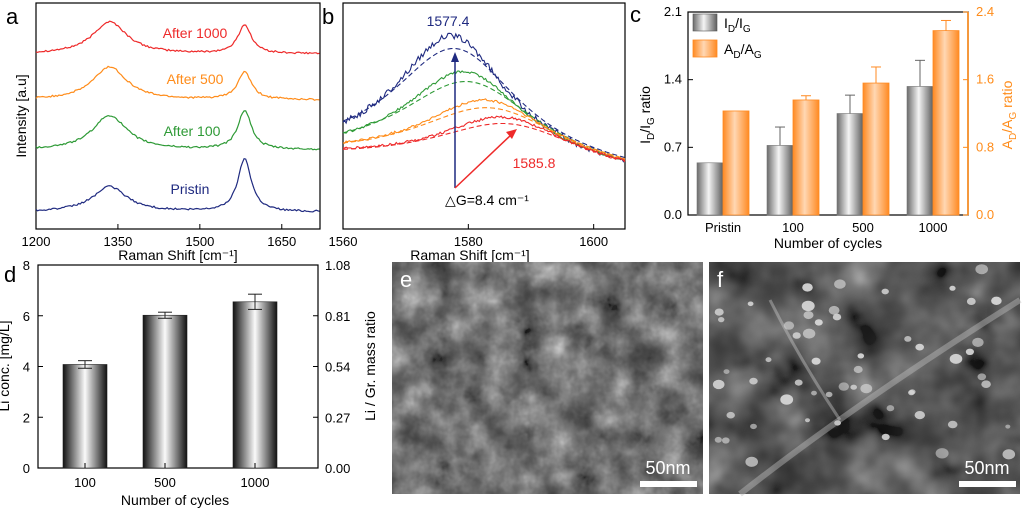 This screenshot has width=1022, height=511. What do you see at coordinates (469, 255) in the screenshot?
I see `xlabel-b: Raman Shift [cm⁻¹]` at bounding box center [469, 255].